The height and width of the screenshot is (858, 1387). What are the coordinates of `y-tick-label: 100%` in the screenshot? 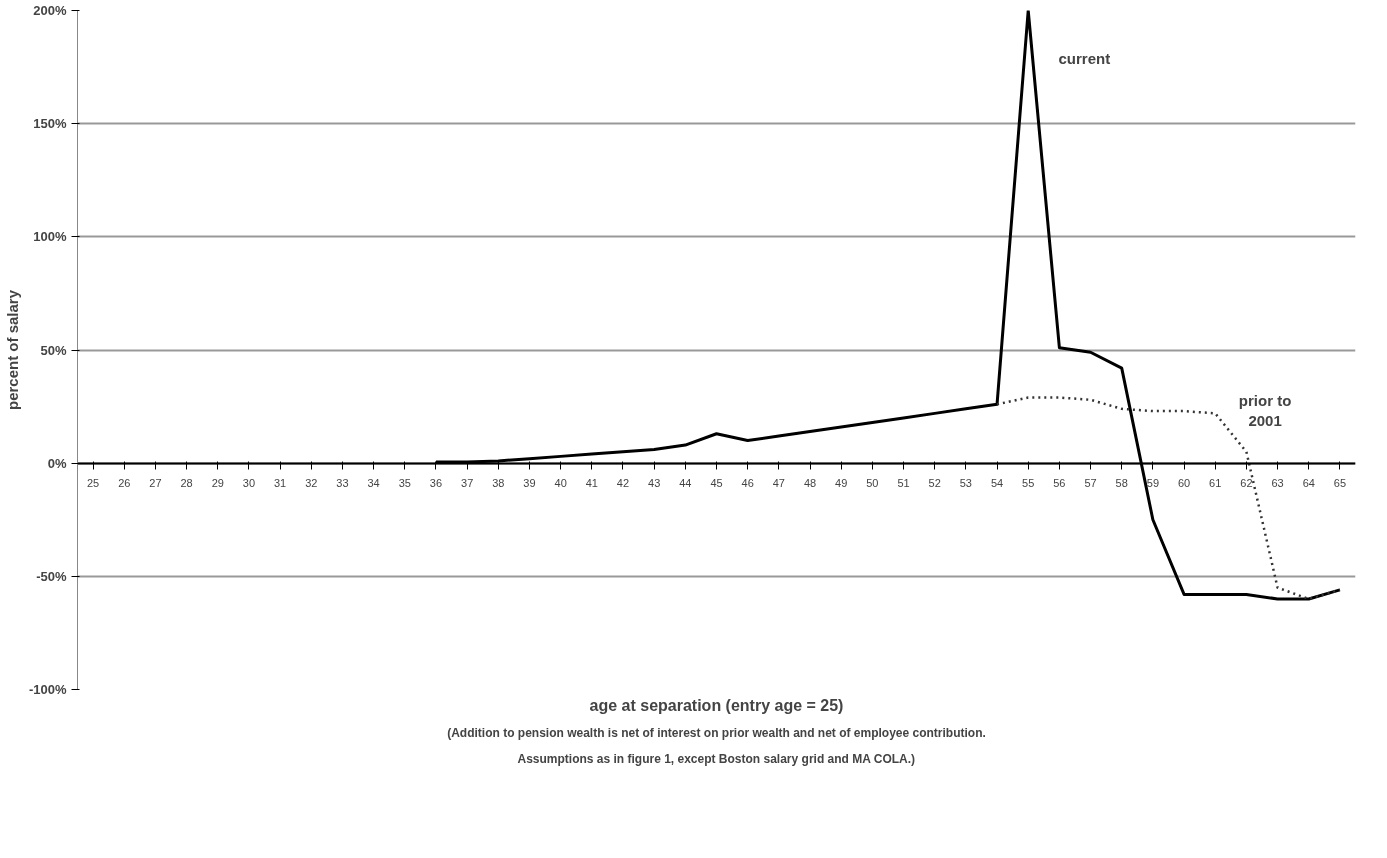 It's located at (50, 237).